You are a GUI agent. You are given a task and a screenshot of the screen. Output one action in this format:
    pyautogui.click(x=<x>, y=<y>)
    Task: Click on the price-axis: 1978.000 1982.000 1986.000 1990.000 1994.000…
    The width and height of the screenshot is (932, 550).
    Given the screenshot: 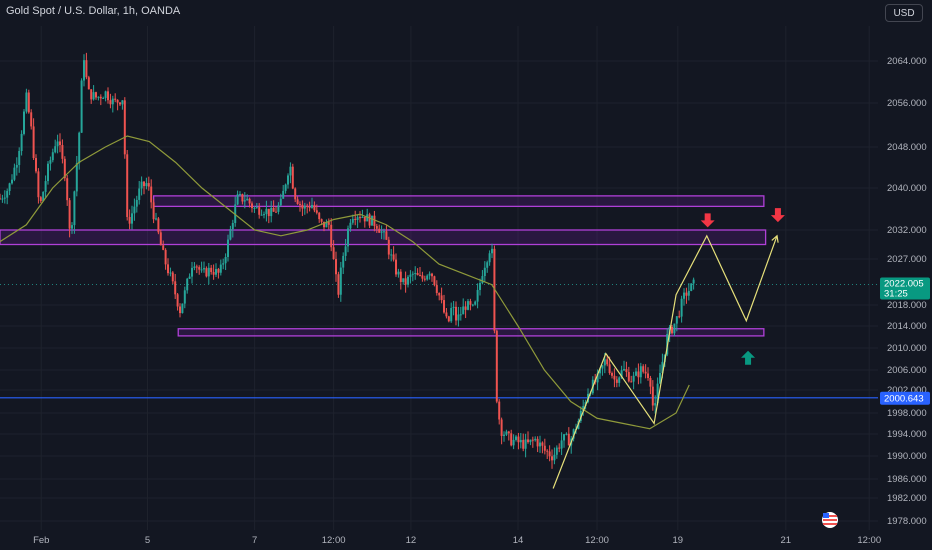 What is the action you would take?
    pyautogui.click(x=905, y=275)
    